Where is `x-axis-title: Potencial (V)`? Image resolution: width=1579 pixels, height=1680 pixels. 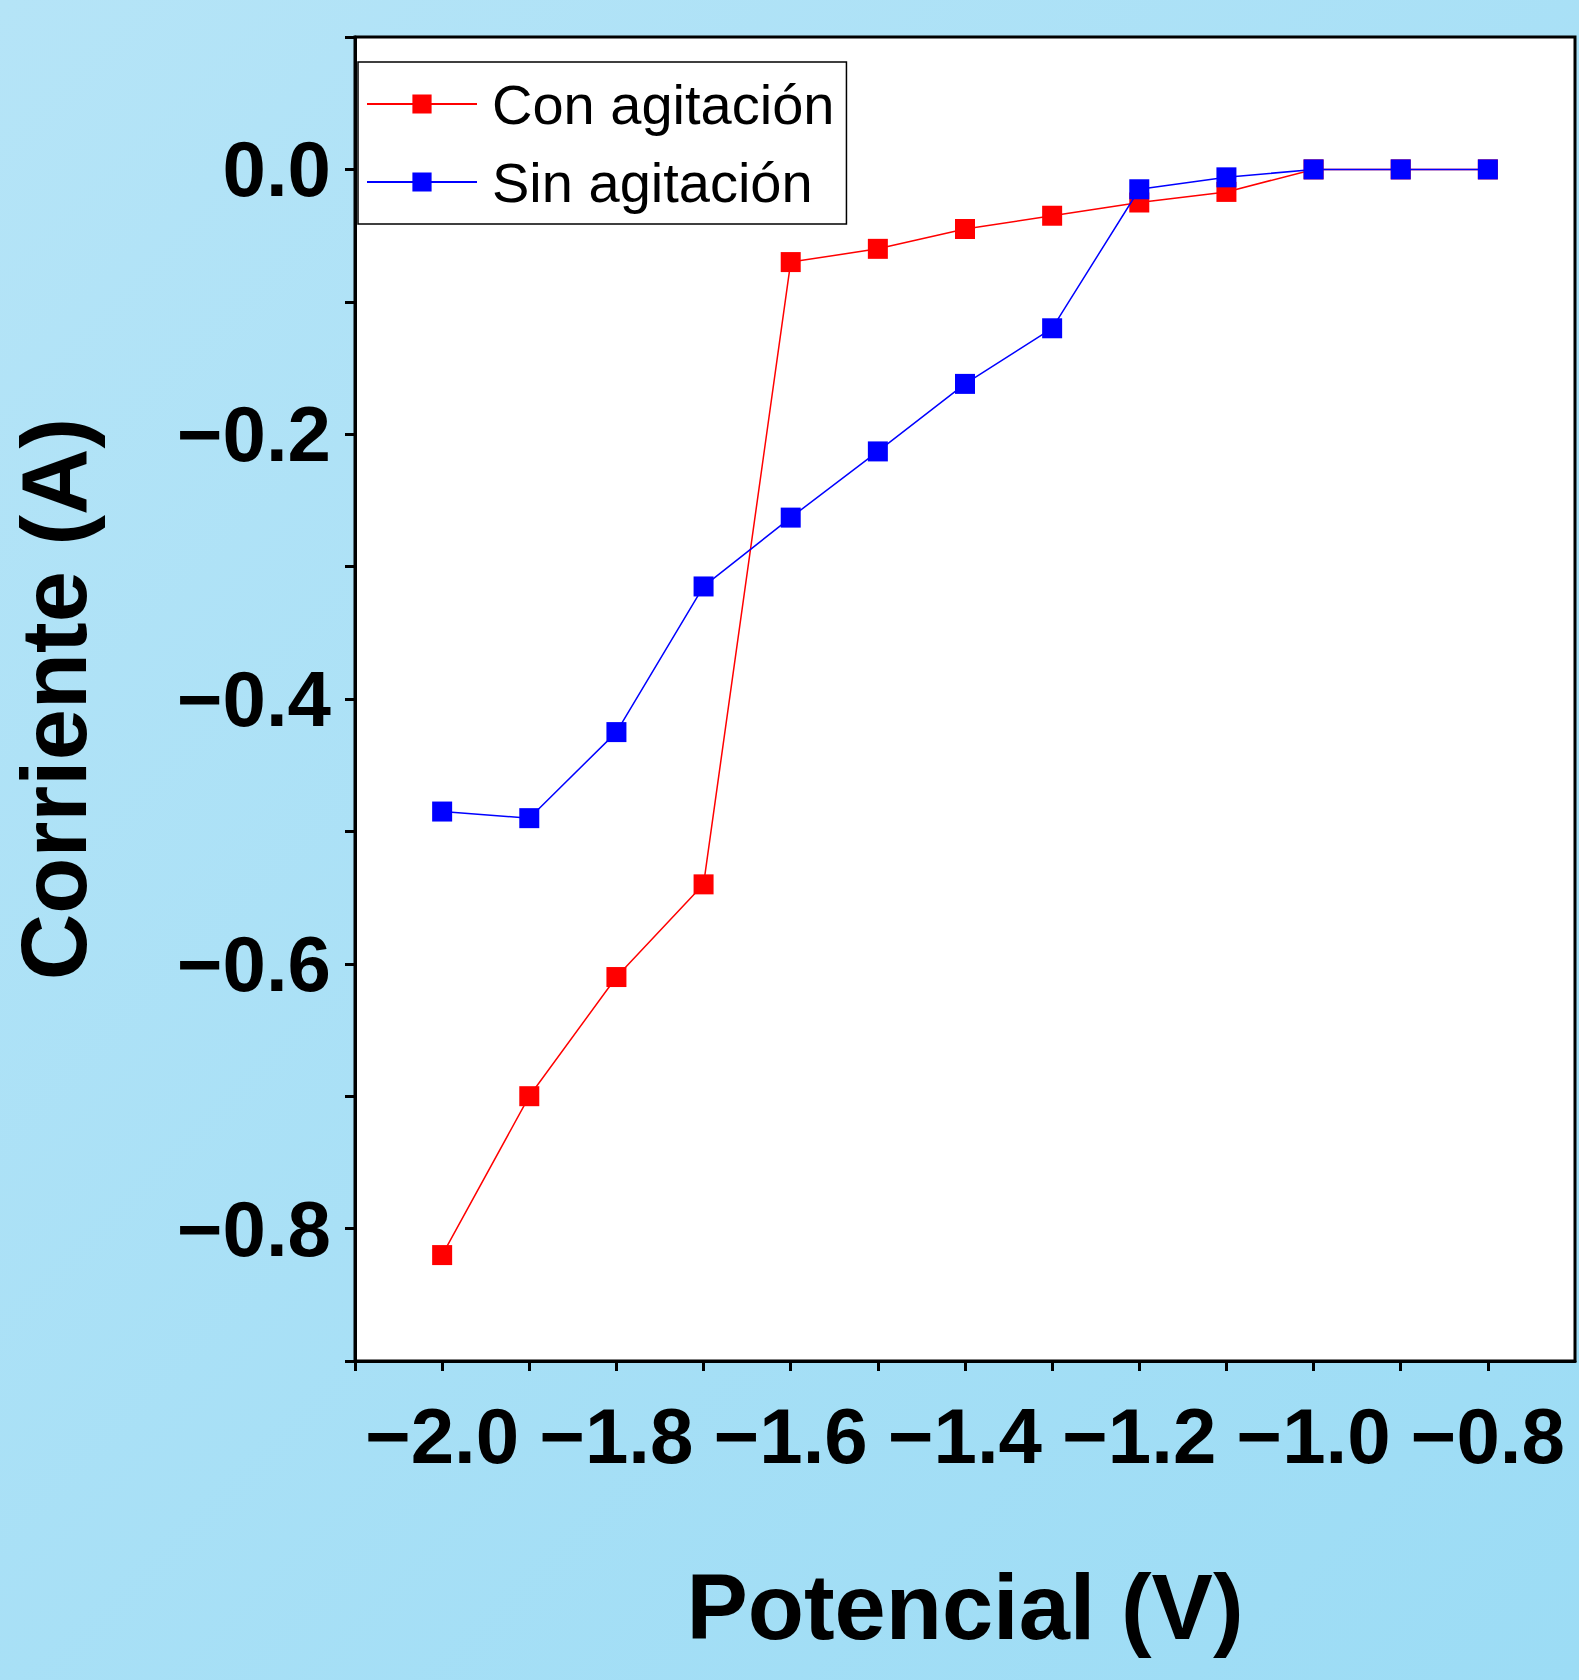
x-axis-title: Potencial (V) is located at coordinates (965, 1607).